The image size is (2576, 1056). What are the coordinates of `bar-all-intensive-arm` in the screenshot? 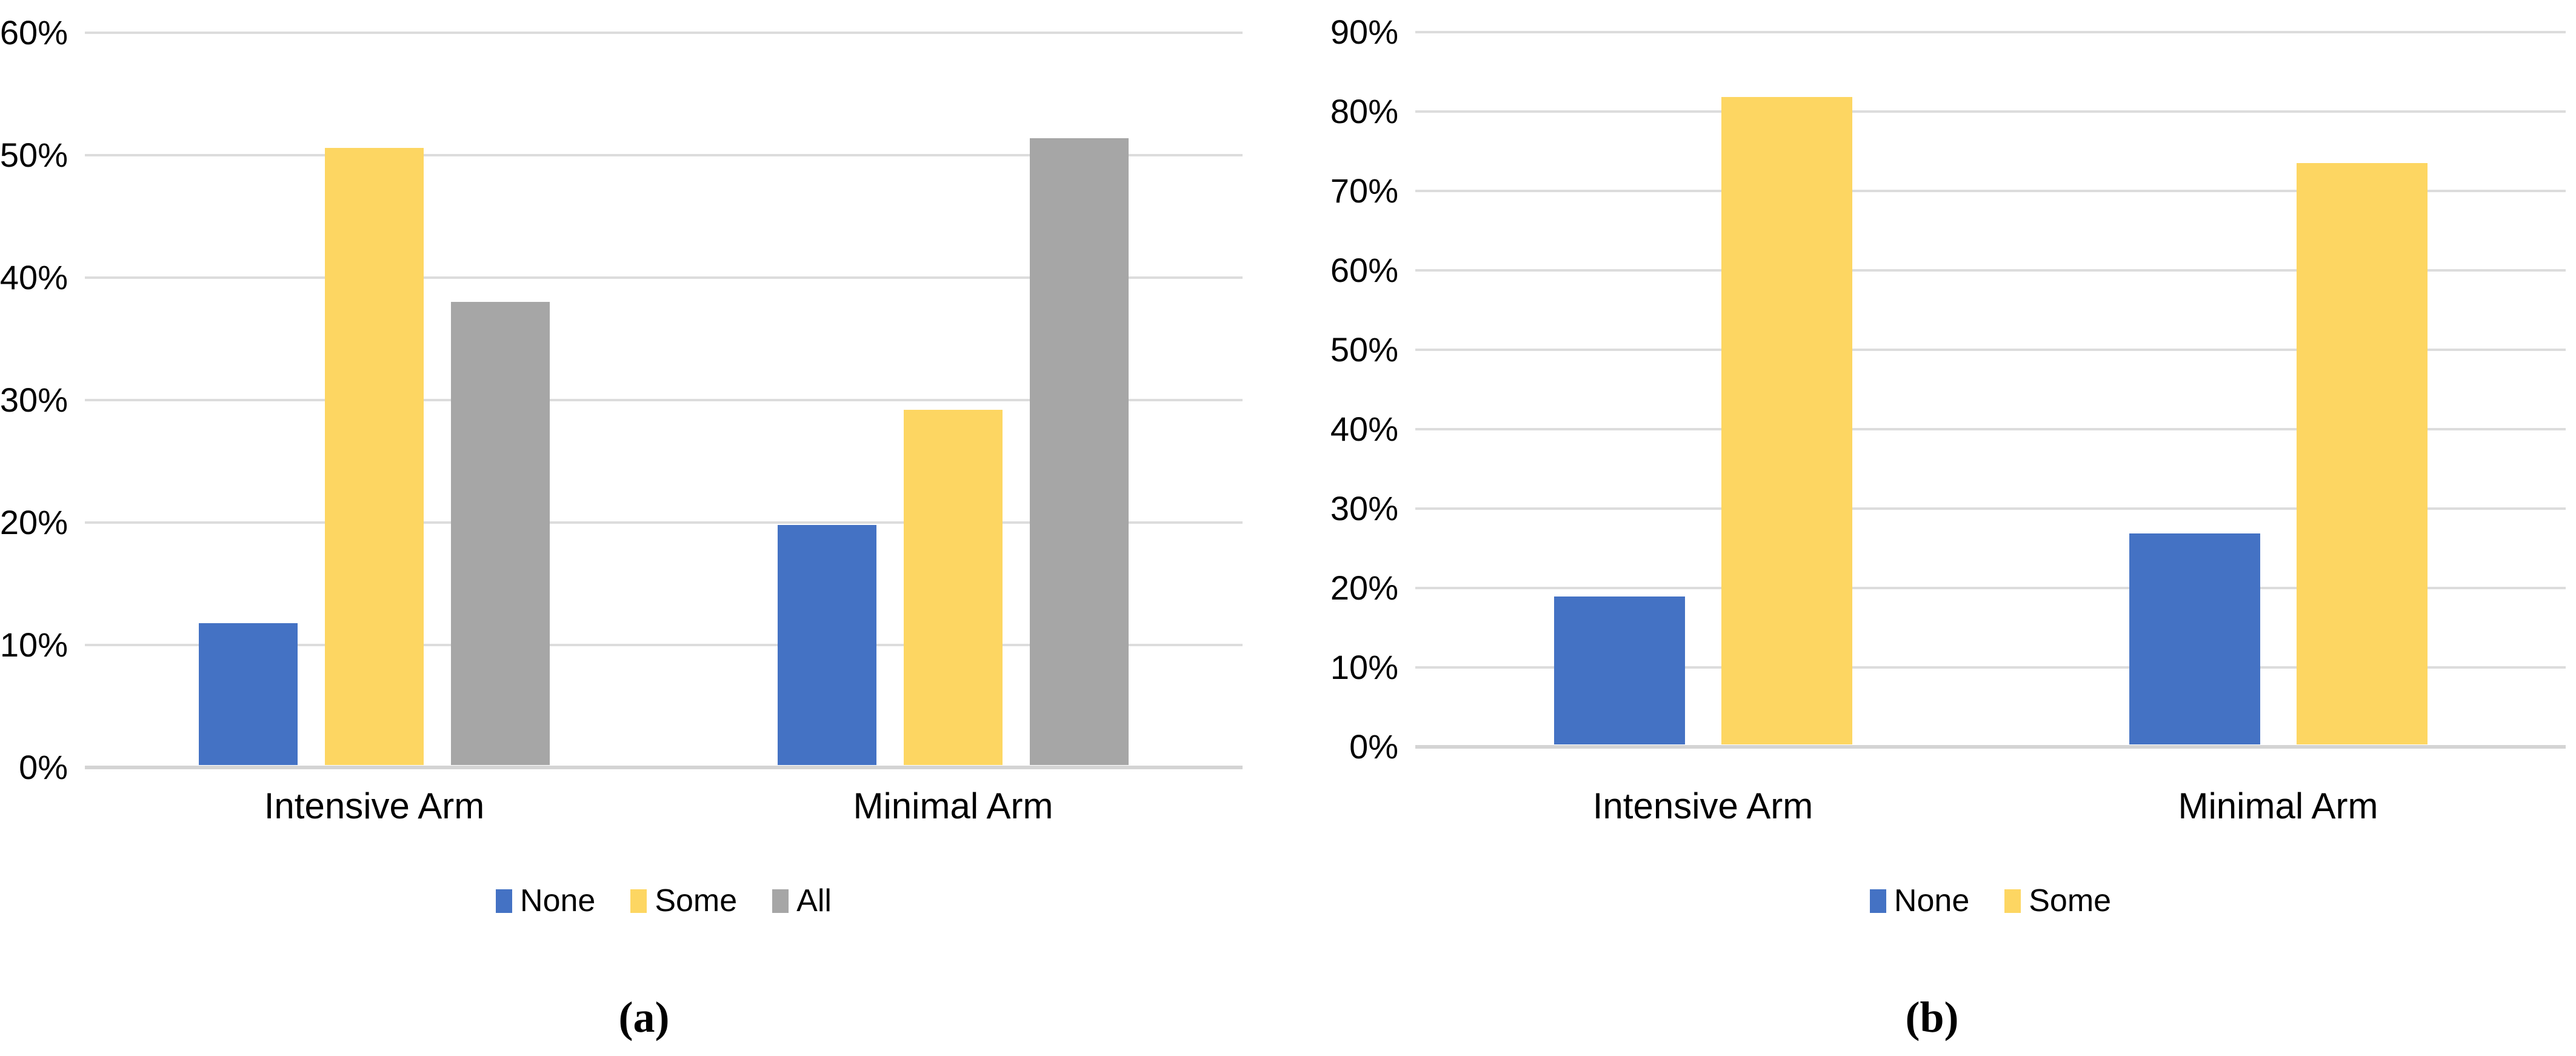 It's located at (500, 533).